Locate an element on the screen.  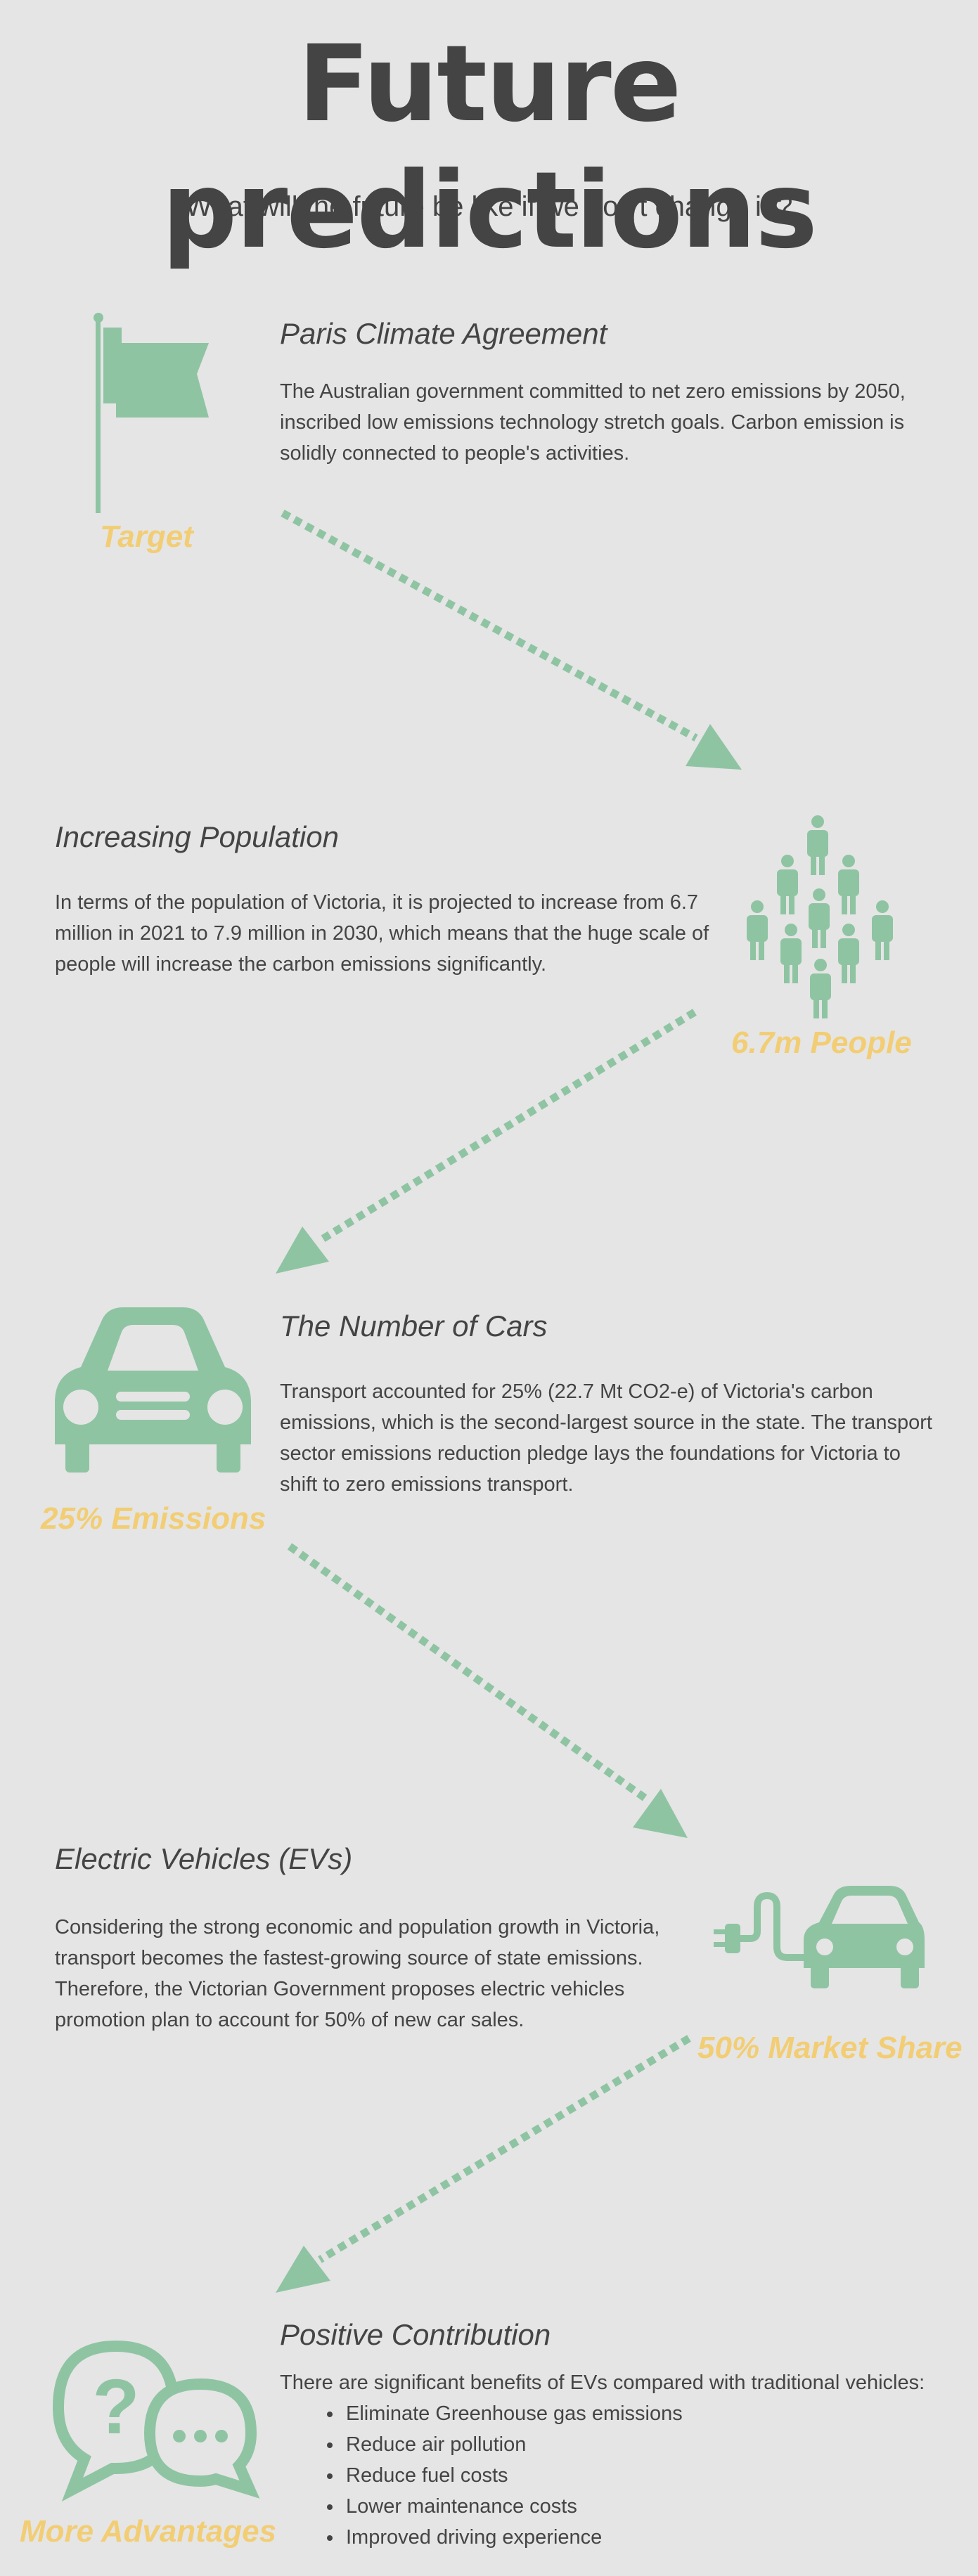
car-icon is located at coordinates (153, 1390).